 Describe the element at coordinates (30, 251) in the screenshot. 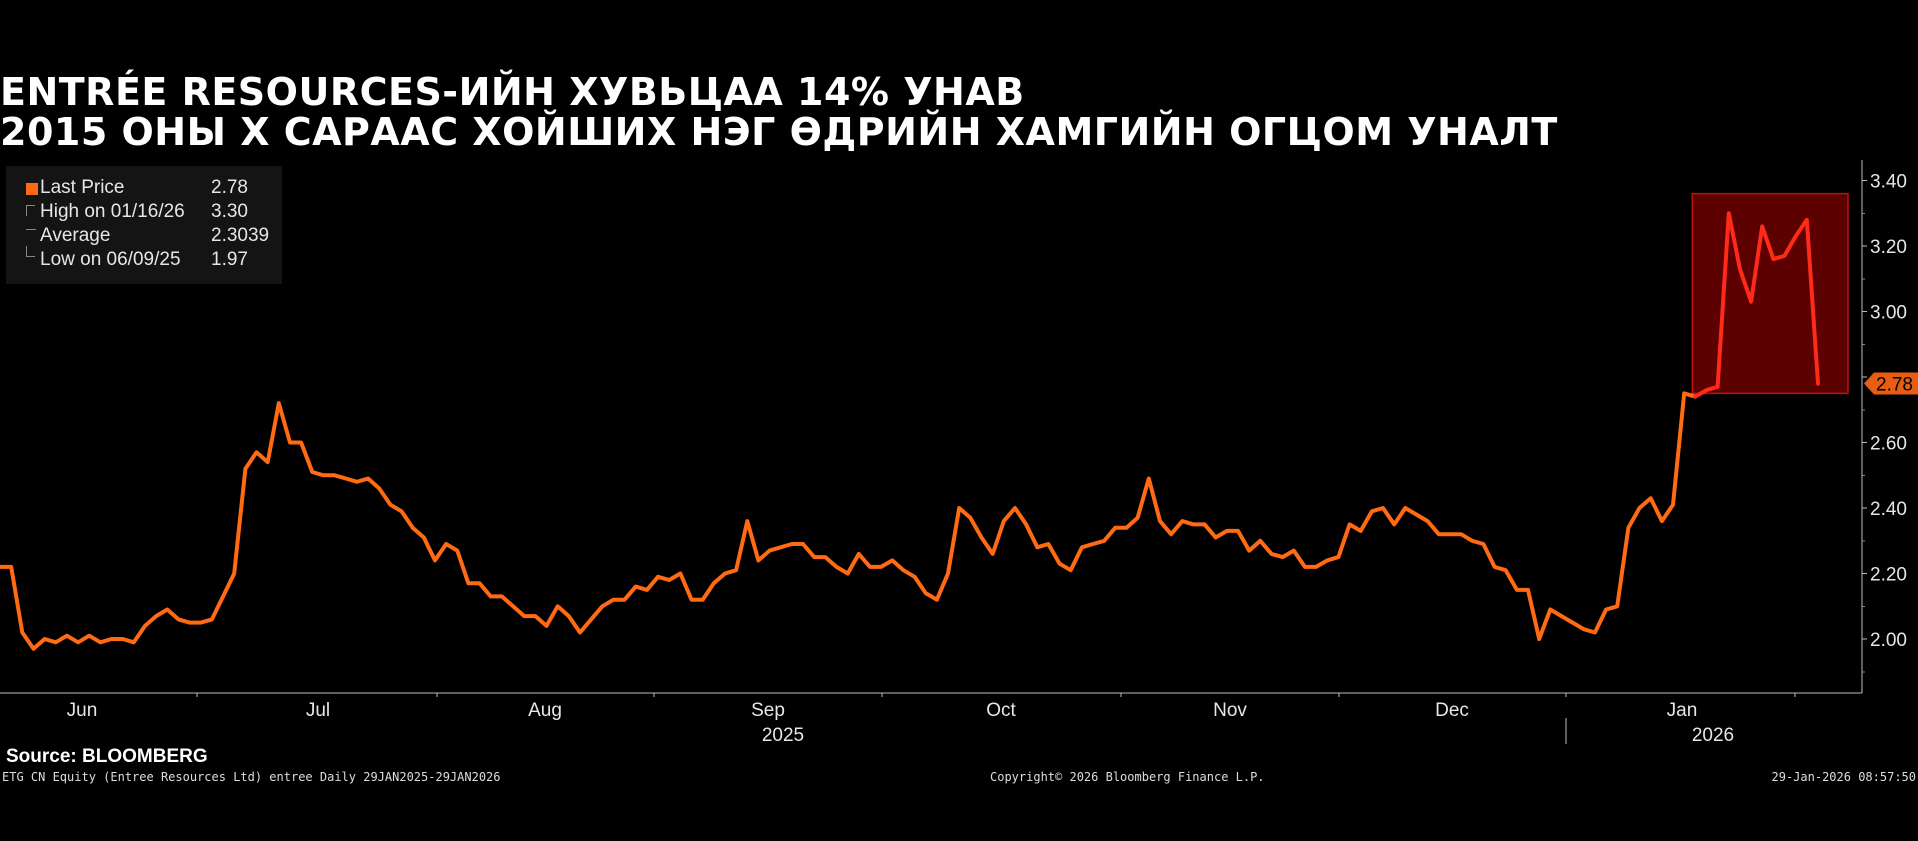

I see `low-marker-icon` at that location.